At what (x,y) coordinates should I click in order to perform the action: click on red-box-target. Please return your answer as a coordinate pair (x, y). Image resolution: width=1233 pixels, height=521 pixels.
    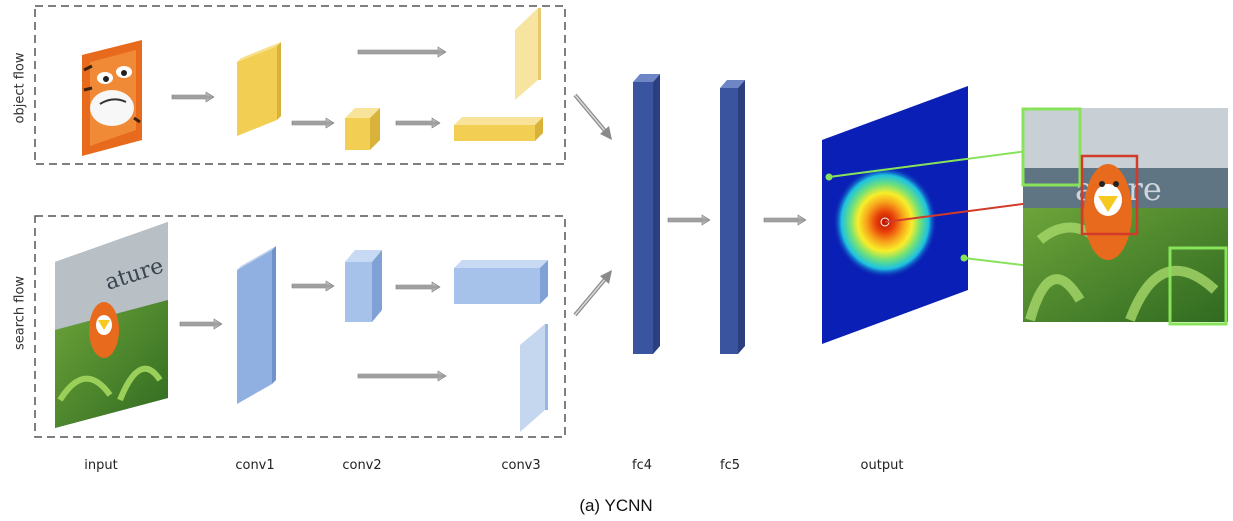
    Looking at the image, I should click on (1109, 195).